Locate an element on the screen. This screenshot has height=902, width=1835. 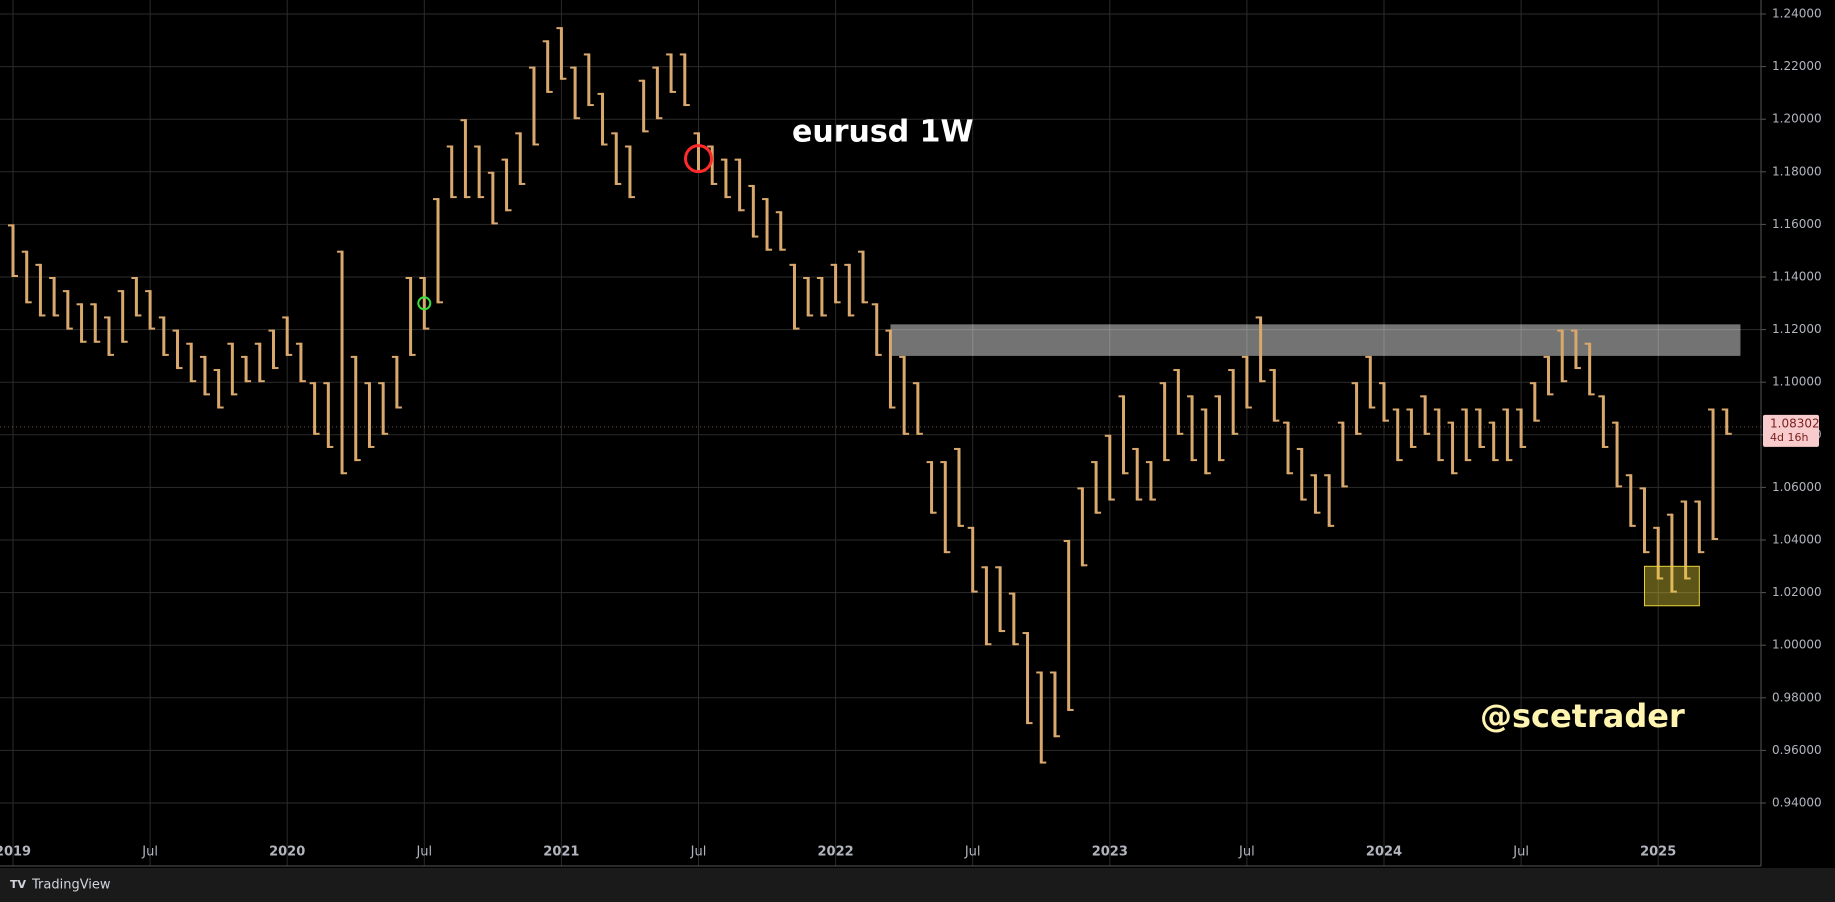
x-tick-label: 2023 is located at coordinates (1110, 852).